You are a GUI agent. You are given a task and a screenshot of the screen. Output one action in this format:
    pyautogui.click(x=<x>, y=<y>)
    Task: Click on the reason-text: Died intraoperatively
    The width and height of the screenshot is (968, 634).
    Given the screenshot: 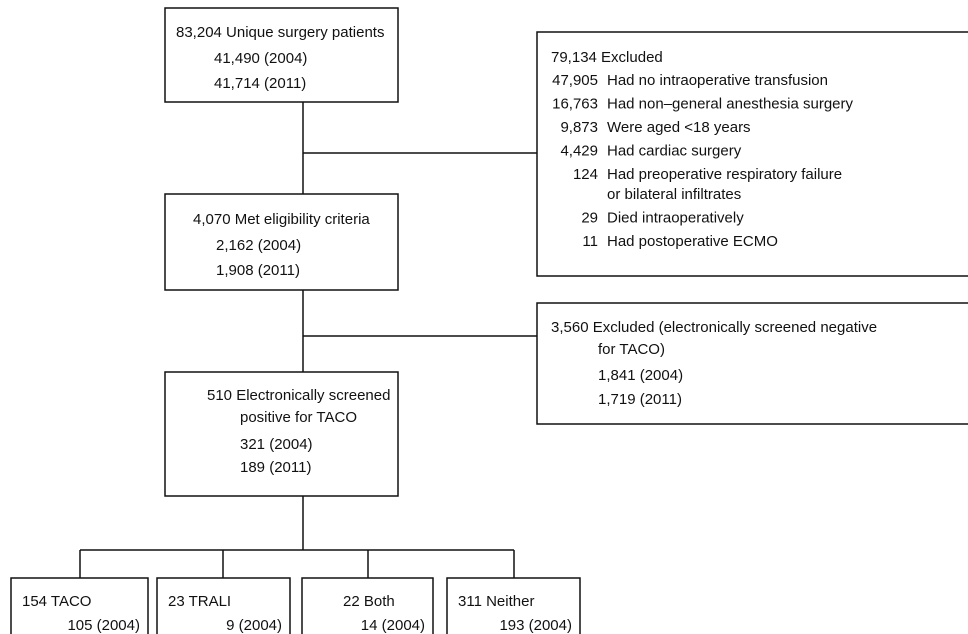 What is the action you would take?
    pyautogui.click(x=675, y=217)
    